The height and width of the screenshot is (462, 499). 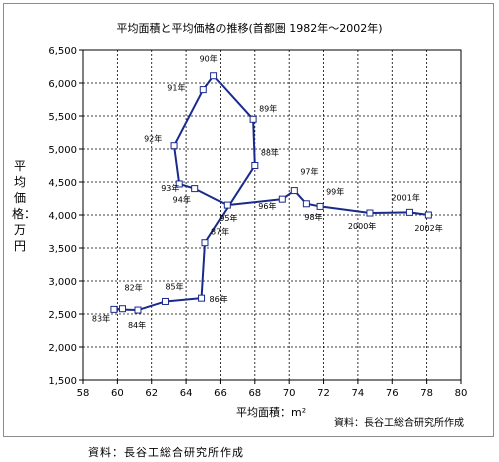 What do you see at coordinates (309, 172) in the screenshot?
I see `year-label: 97年` at bounding box center [309, 172].